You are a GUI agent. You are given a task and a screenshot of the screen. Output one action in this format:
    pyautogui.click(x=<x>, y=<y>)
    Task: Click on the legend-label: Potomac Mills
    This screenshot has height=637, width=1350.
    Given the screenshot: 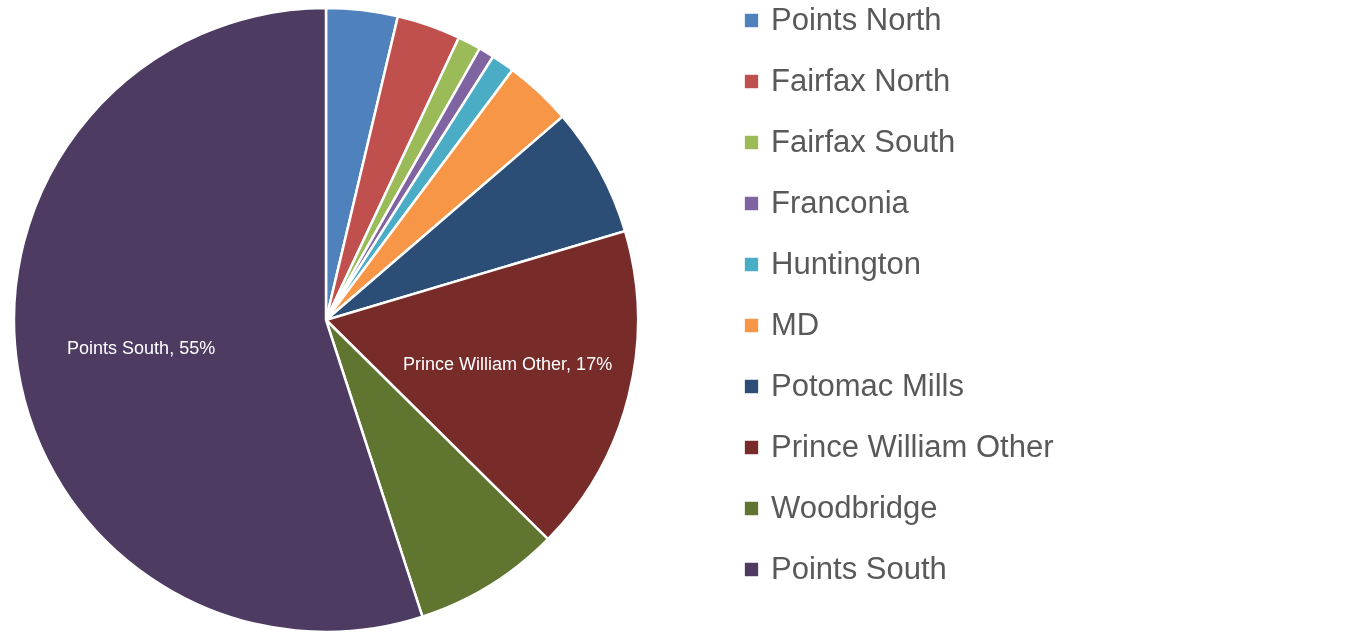 What is the action you would take?
    pyautogui.click(x=867, y=385)
    